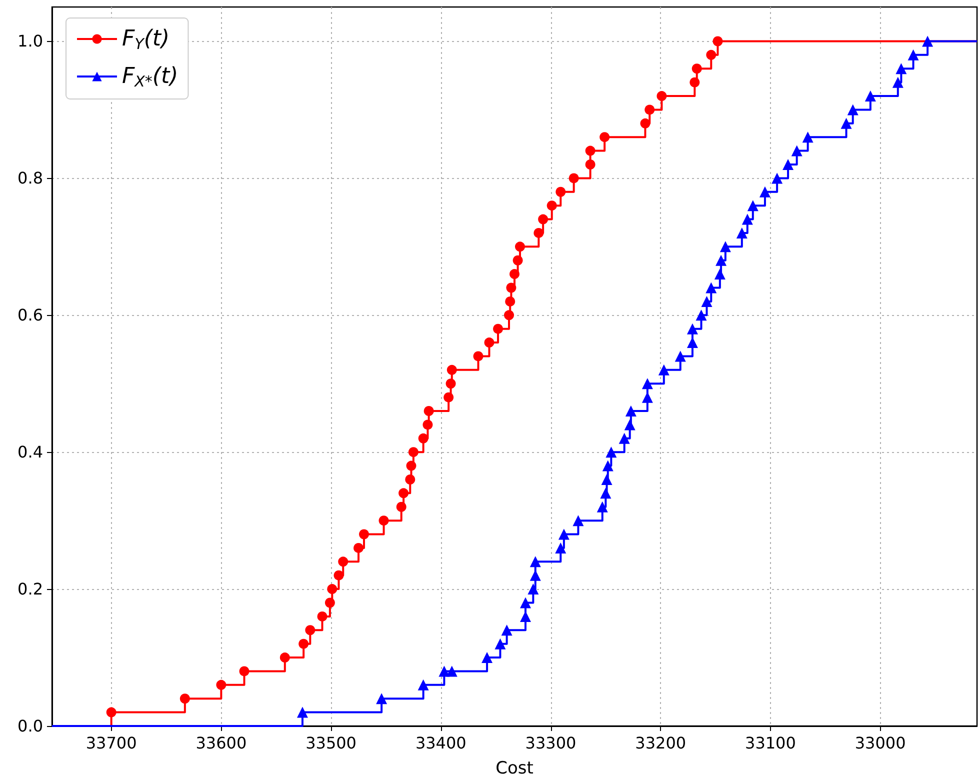 Image resolution: width=978 pixels, height=782 pixels. I want to click on y-tick-label: 1.0, so click(30, 41).